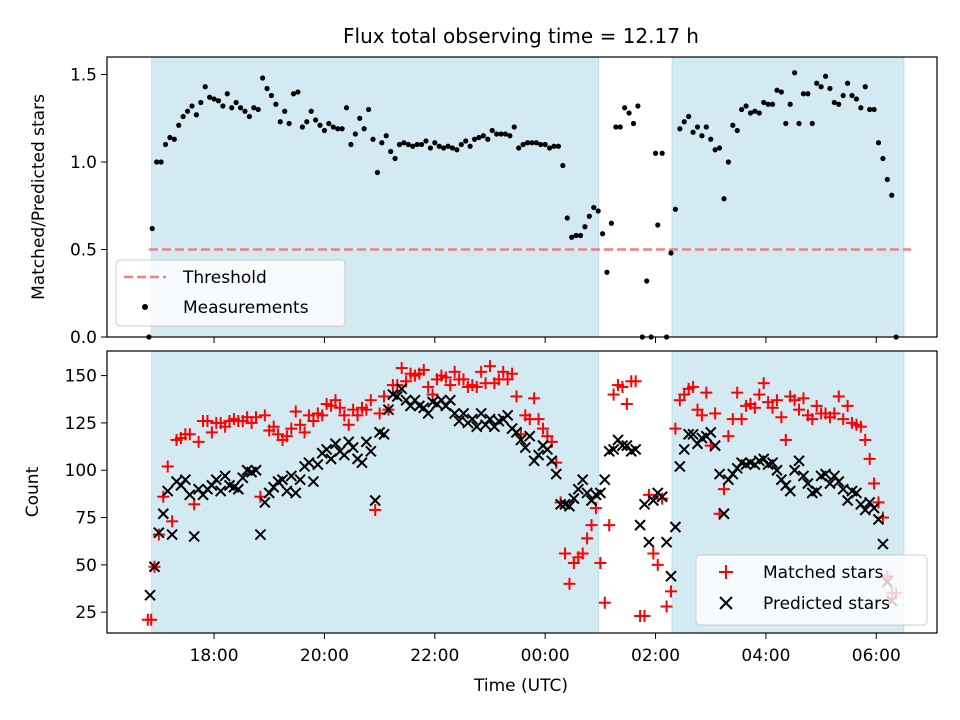  Describe the element at coordinates (655, 656) in the screenshot. I see `x-tick-label: 02:00` at that location.